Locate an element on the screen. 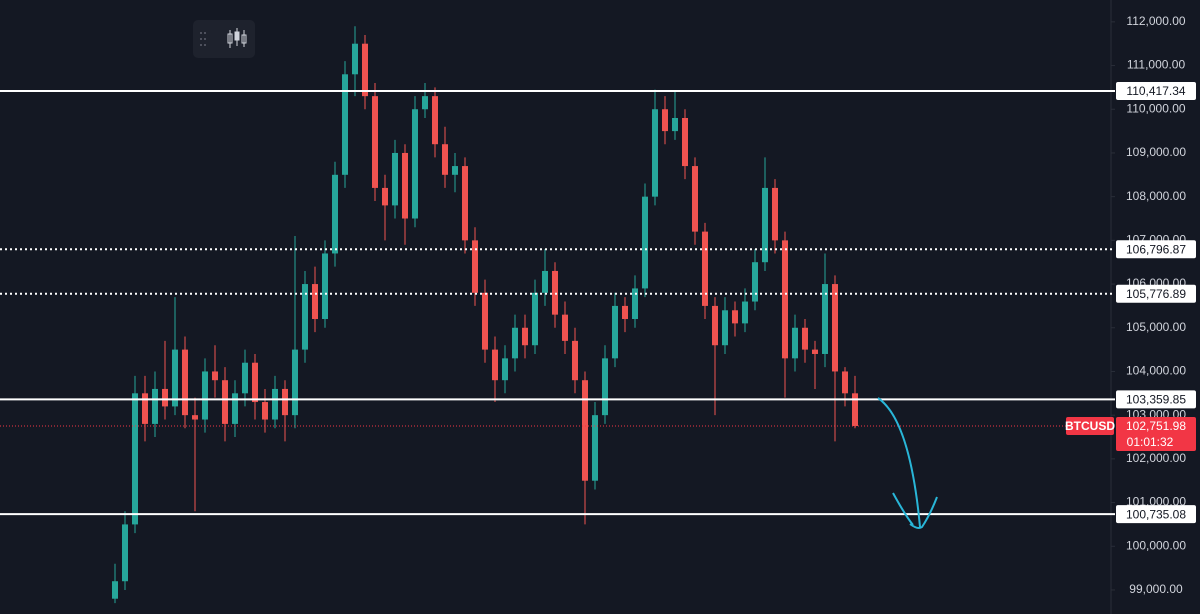 This screenshot has height=614, width=1200. candles-icon is located at coordinates (237, 38).